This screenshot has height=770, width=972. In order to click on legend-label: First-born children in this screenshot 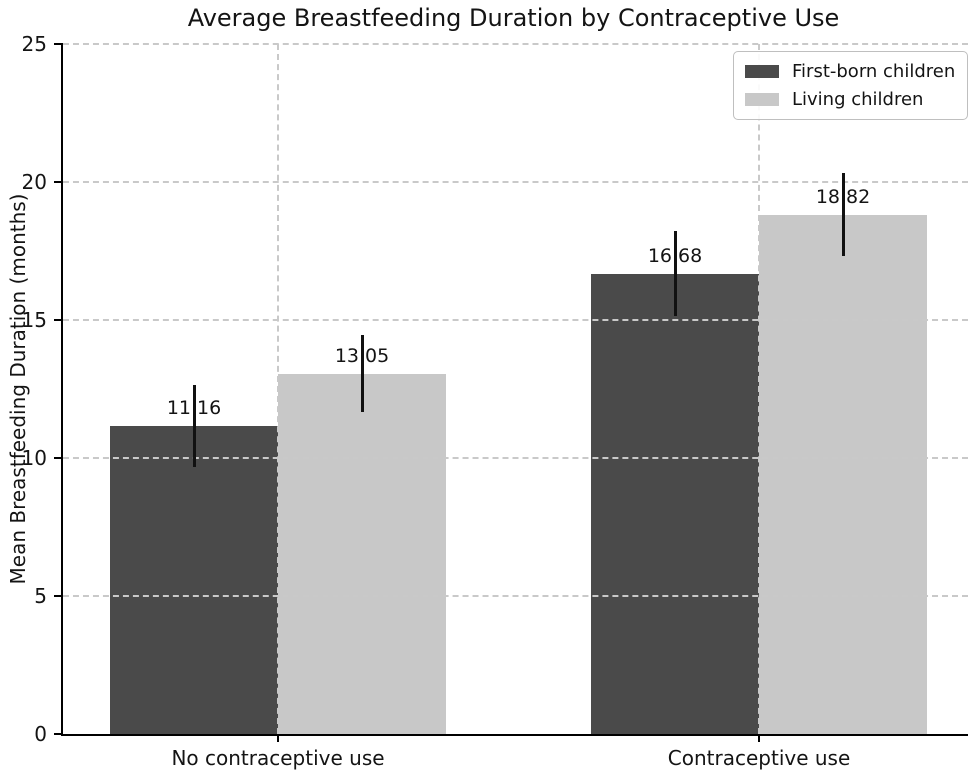, I will do `click(874, 71)`.